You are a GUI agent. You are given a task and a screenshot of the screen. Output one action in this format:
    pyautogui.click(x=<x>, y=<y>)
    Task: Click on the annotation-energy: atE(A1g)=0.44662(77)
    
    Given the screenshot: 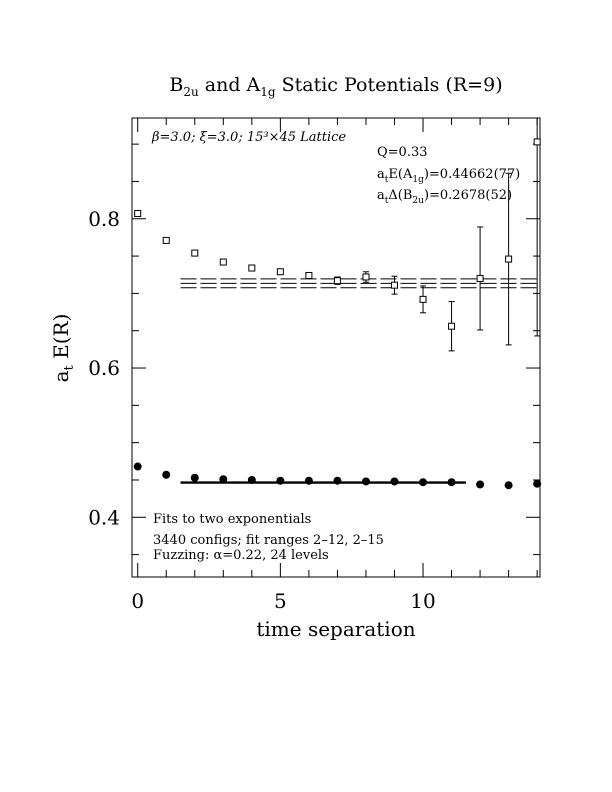 What is the action you would take?
    pyautogui.click(x=448, y=176)
    